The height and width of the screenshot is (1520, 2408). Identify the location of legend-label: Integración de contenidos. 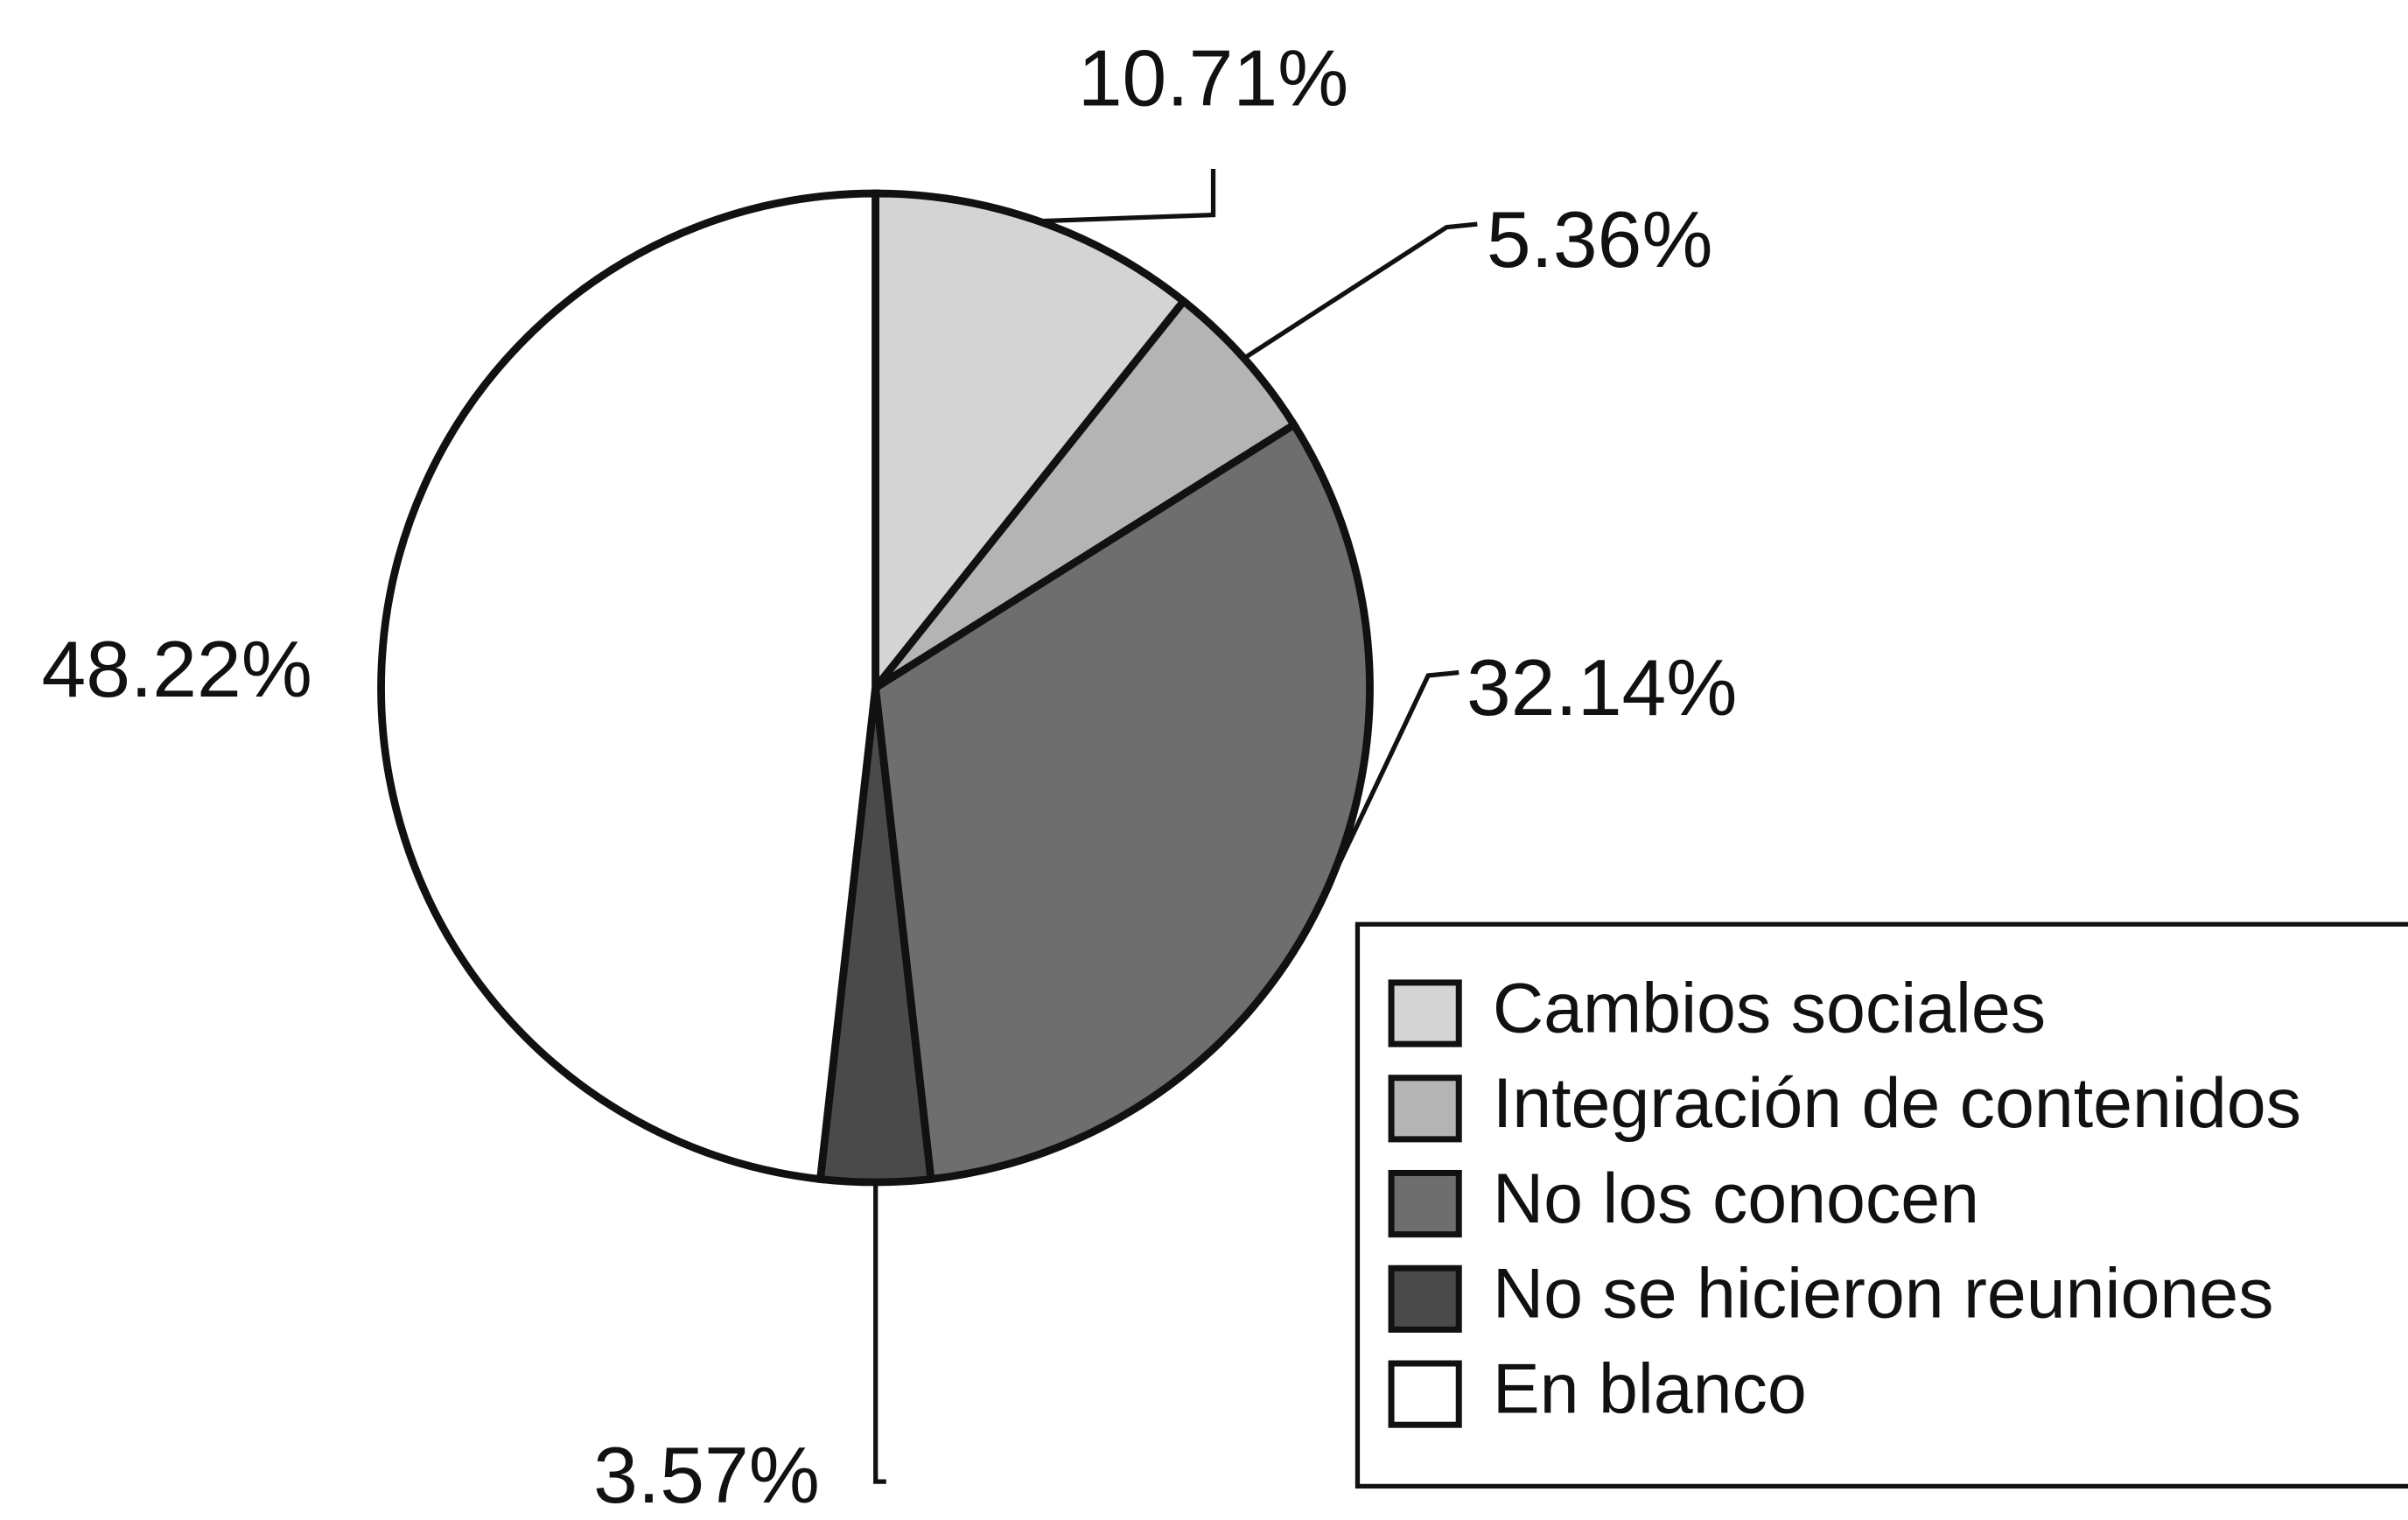
(1897, 1103).